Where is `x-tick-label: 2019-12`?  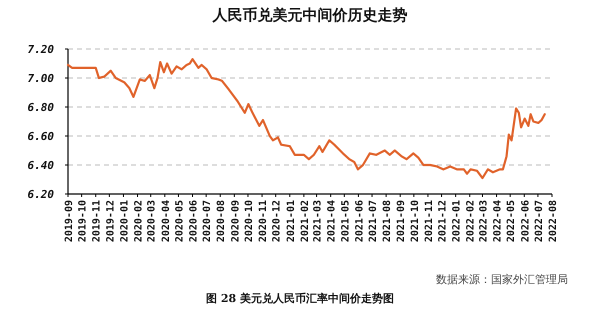 x-tick-label: 2019-12 is located at coordinates (110, 221).